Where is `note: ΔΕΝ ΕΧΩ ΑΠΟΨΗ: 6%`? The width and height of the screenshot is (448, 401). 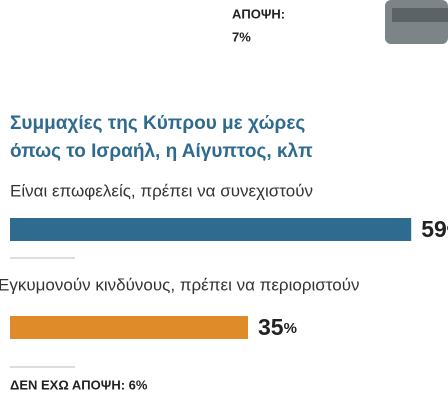 note: ΔΕΝ ΕΧΩ ΑΠΟΨΗ: 6% is located at coordinates (79, 384).